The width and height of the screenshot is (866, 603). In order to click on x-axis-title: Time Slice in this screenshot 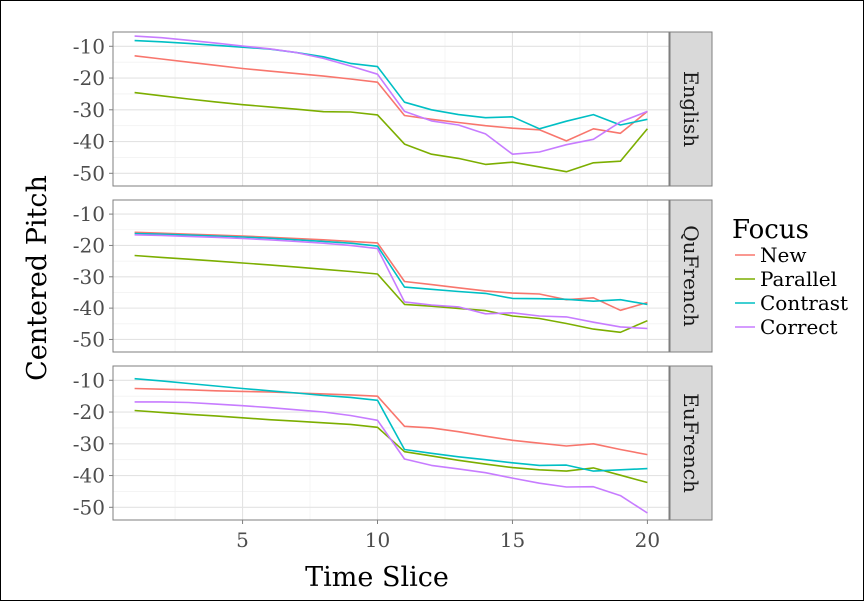, I will do `click(377, 577)`.